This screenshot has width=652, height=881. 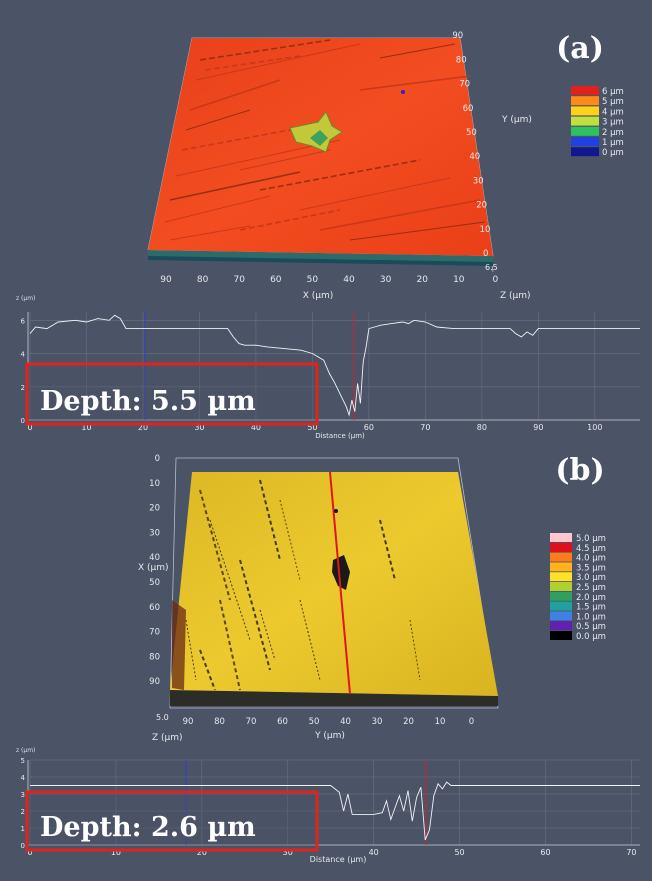 I want to click on profile-y-tick-b: 4, so click(x=23, y=778).